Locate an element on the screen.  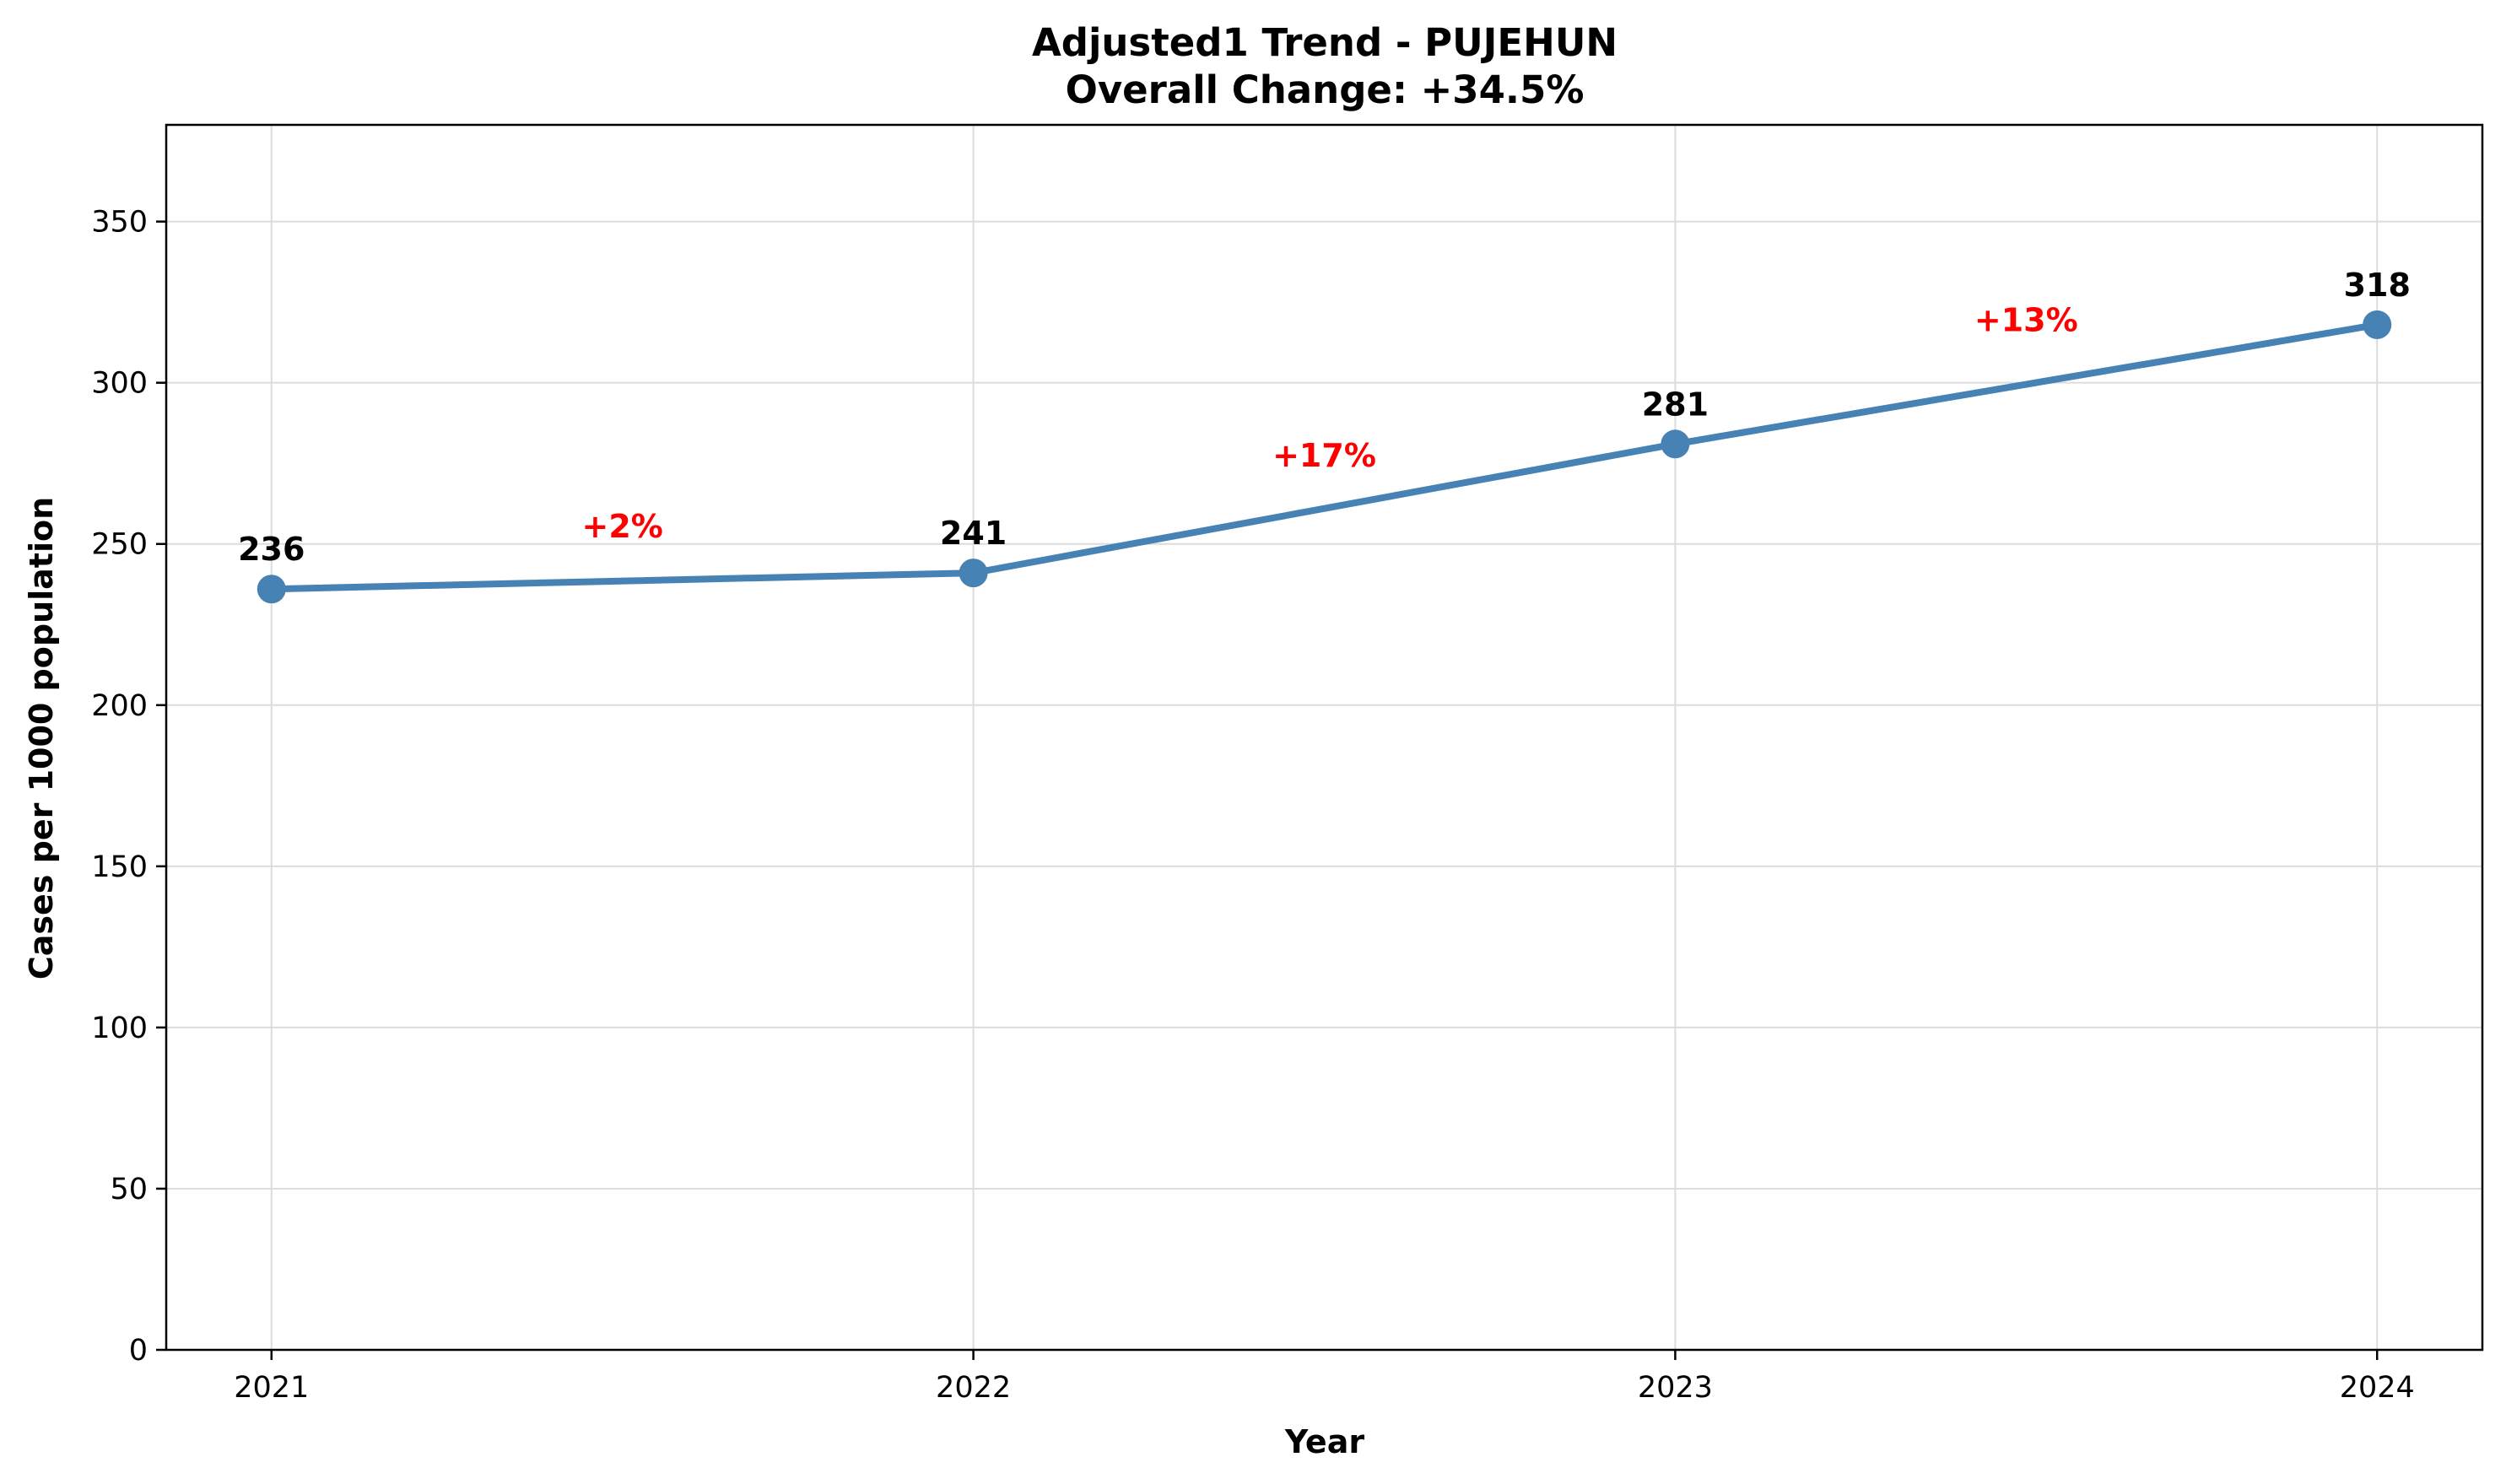
y-tick-label: 350 is located at coordinates (119, 223).